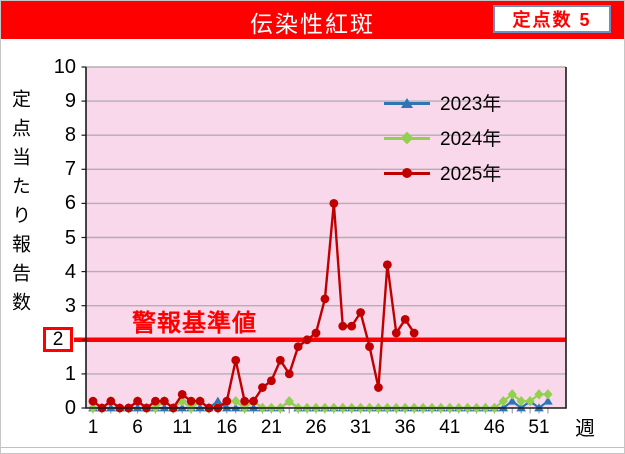 The width and height of the screenshot is (625, 454). I want to click on x-tick-label: 26, so click(316, 427).